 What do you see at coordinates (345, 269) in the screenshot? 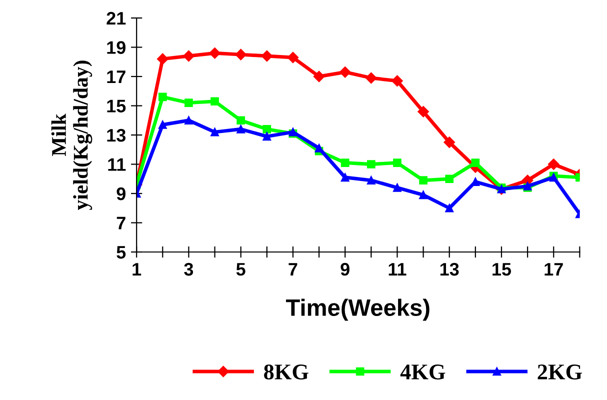
I see `x-tick-label: 9` at bounding box center [345, 269].